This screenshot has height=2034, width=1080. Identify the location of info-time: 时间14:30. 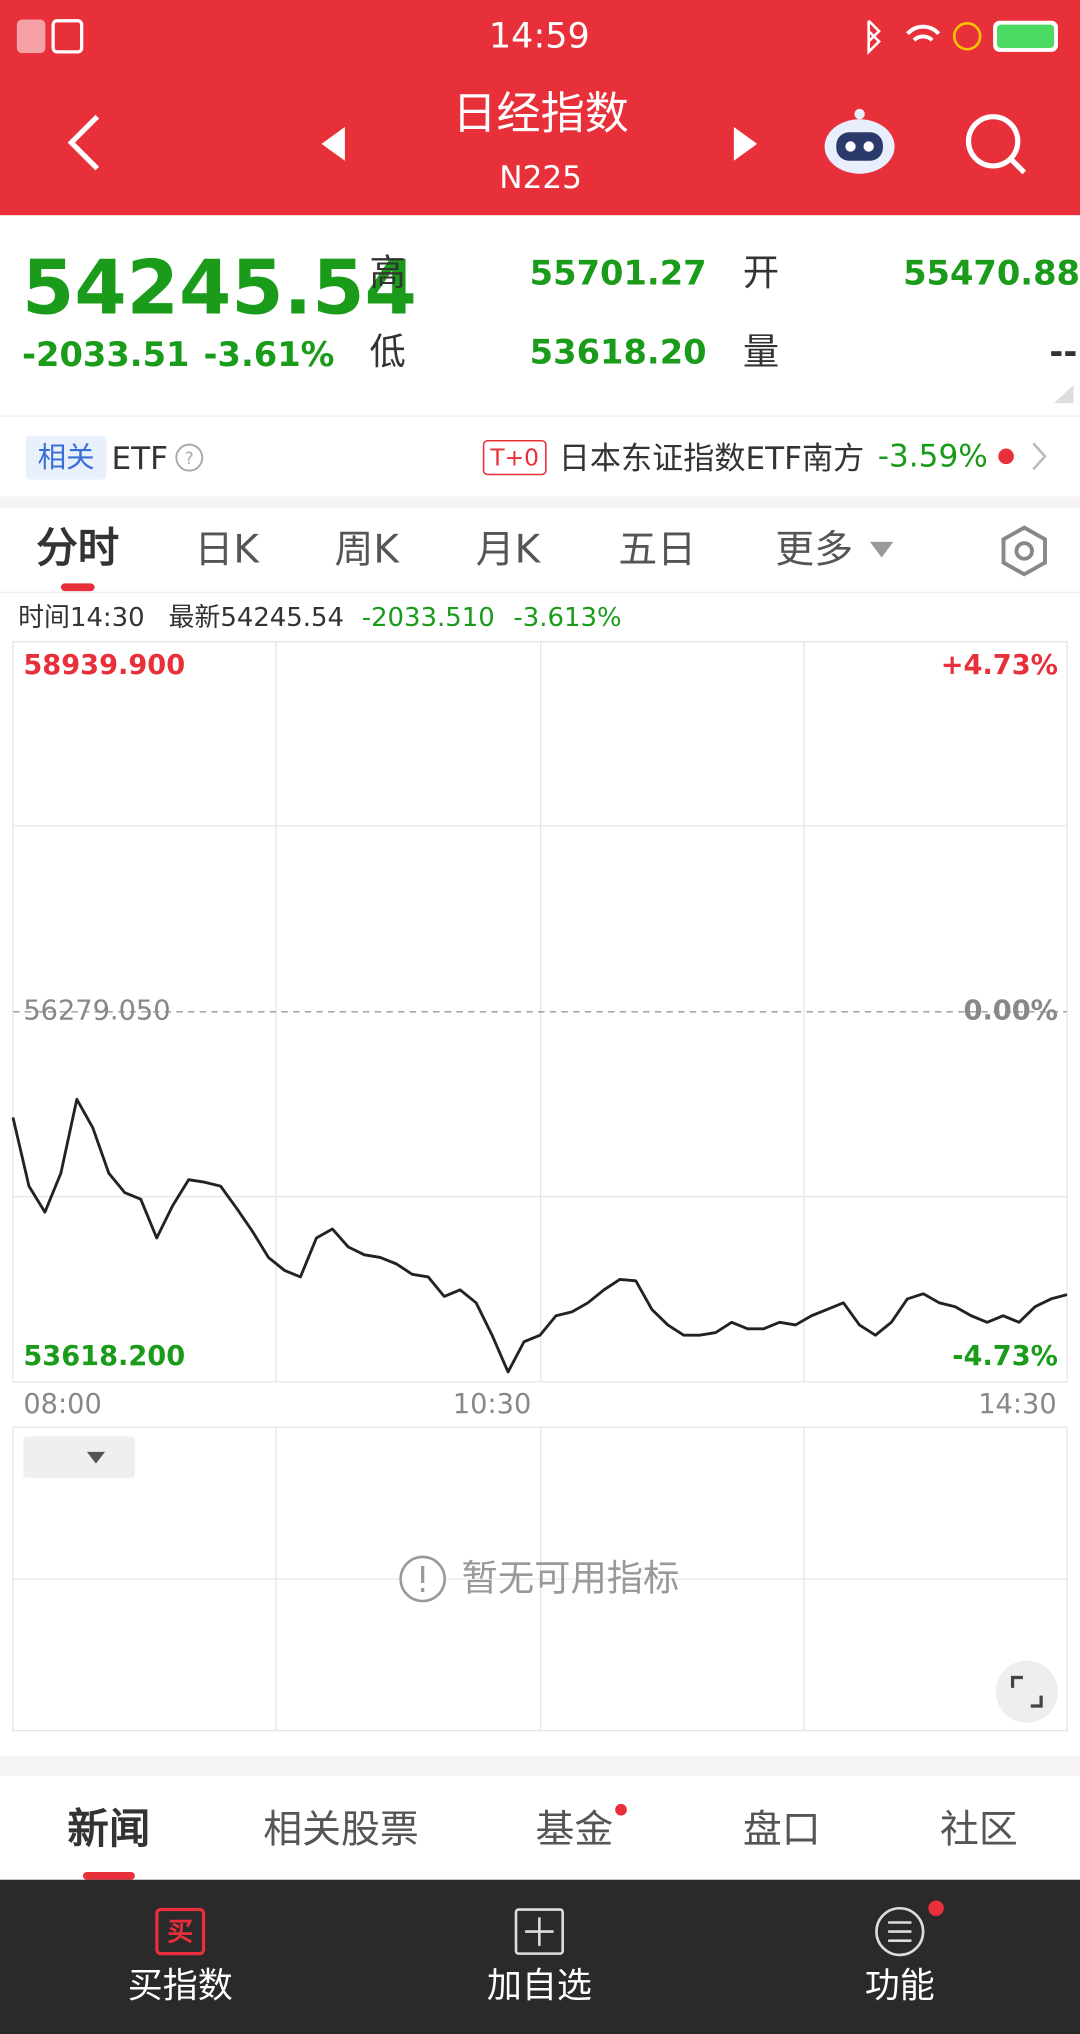
(81, 618).